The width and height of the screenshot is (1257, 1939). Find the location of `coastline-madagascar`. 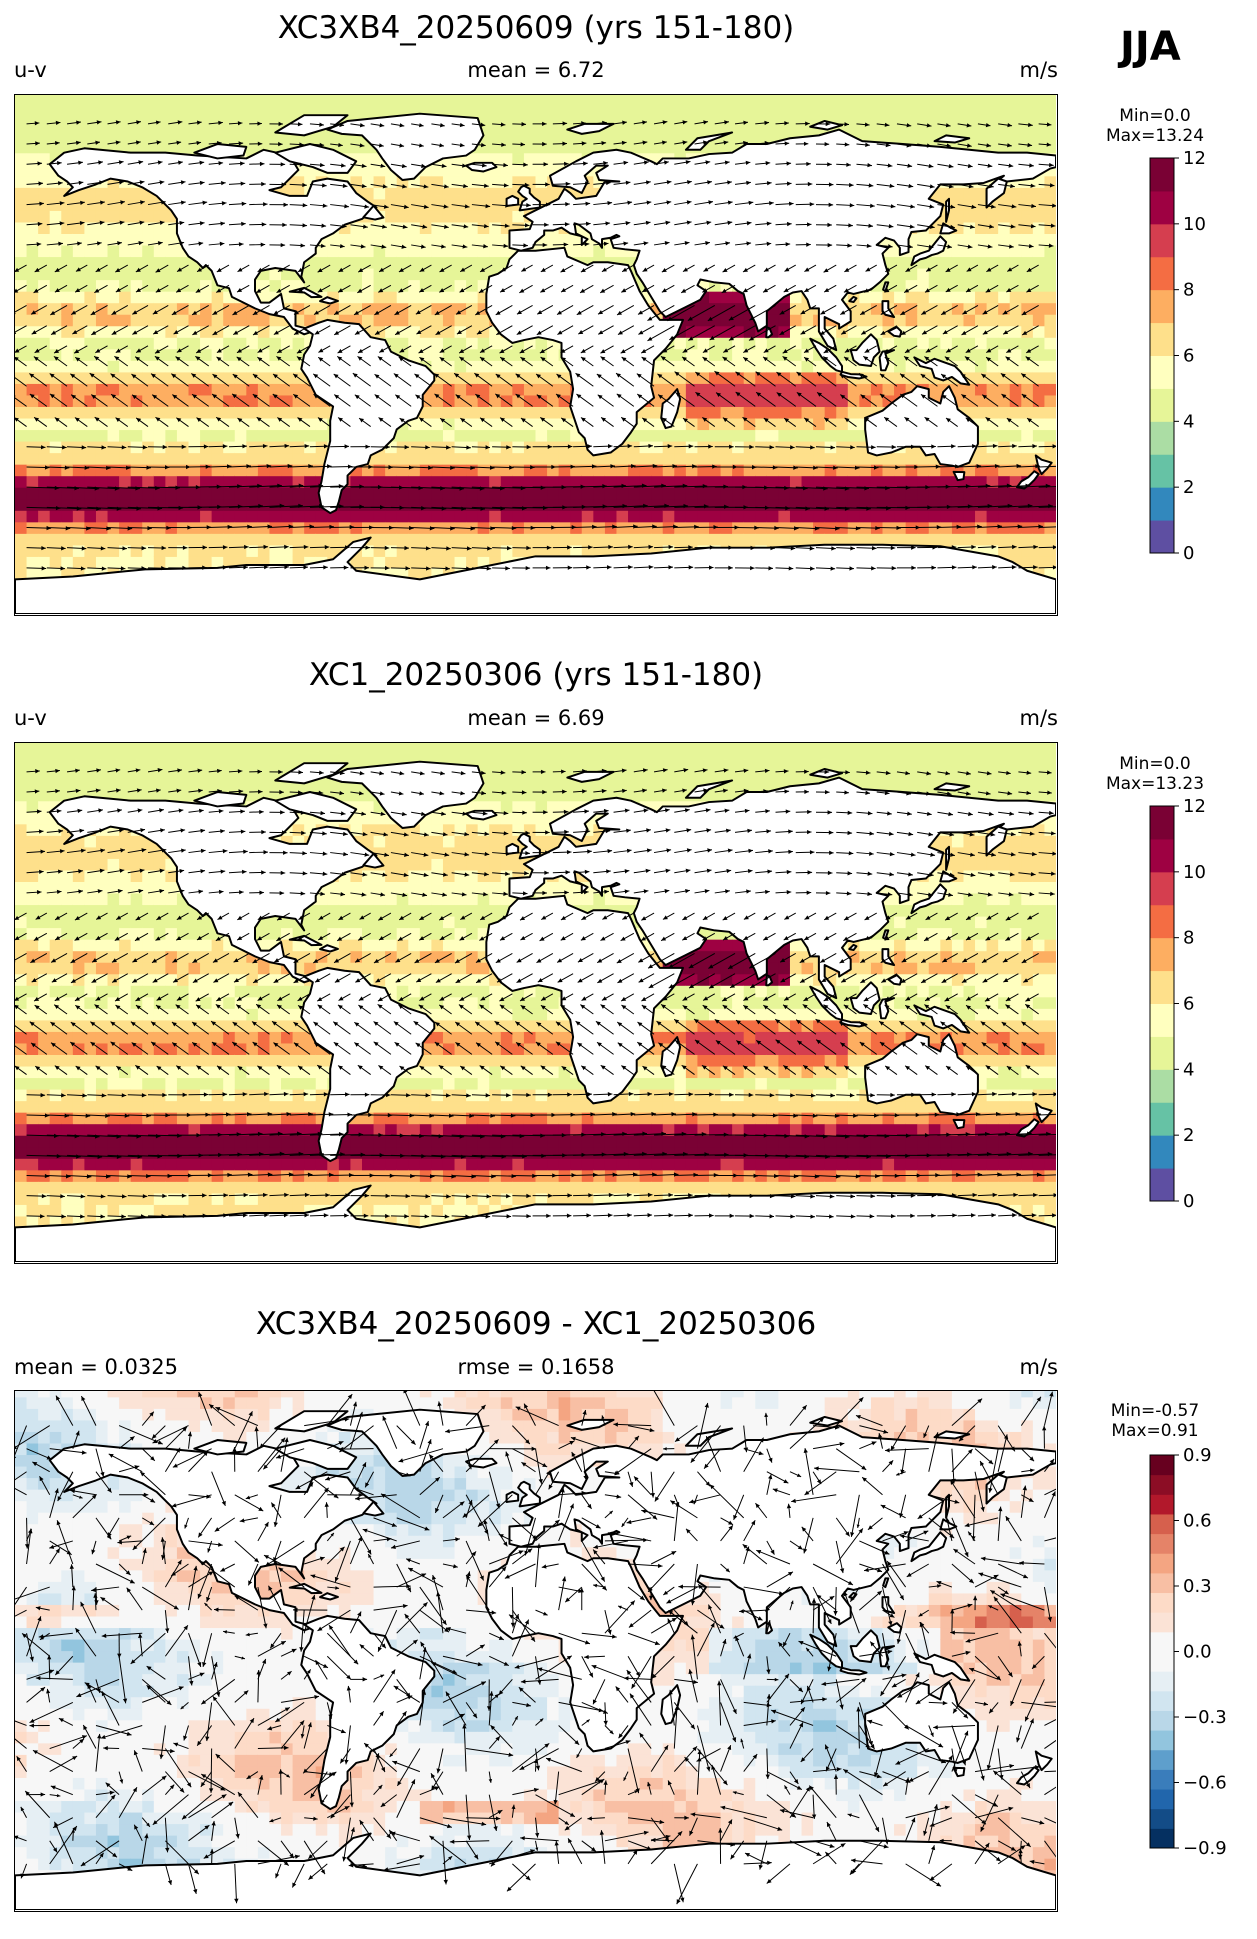

coastline-madagascar is located at coordinates (671, 1705).